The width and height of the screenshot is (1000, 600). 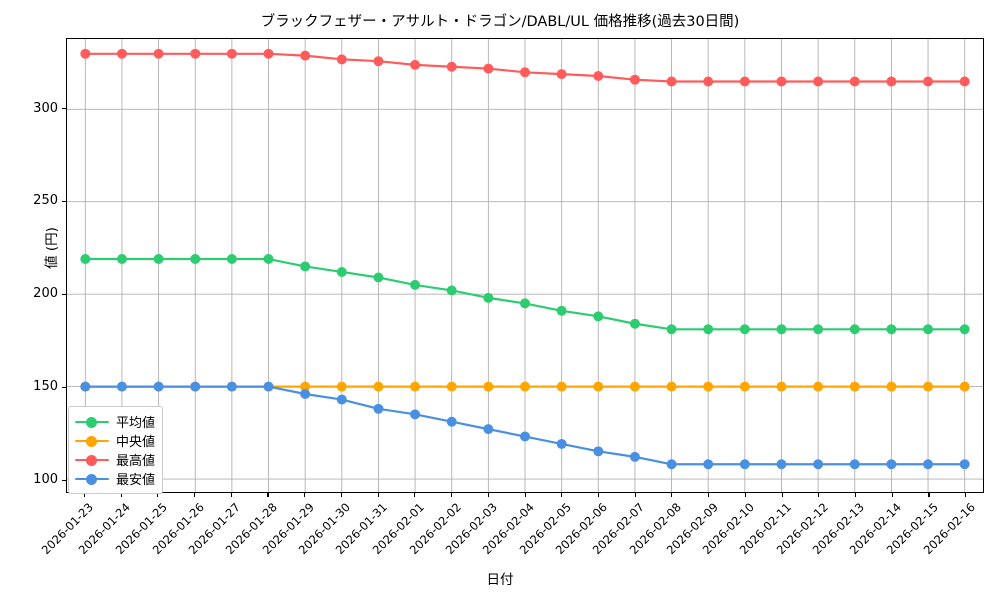 I want to click on legend-item-label: 平均値, so click(x=136, y=423).